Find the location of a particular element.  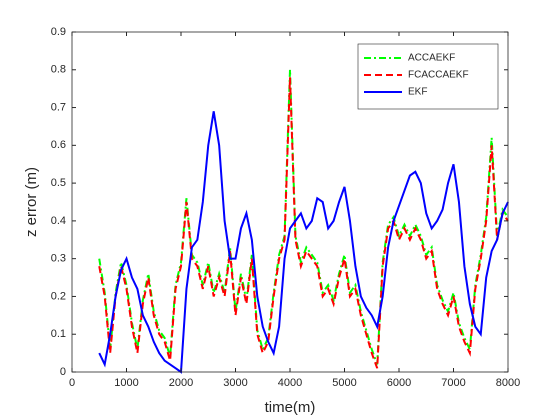

legend-label: EKF is located at coordinates (417, 92).